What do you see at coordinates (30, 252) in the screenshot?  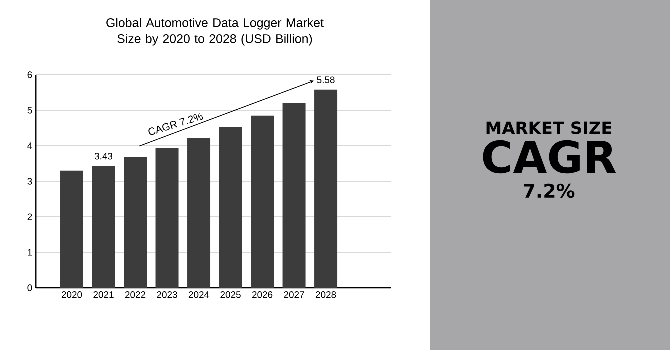 I see `y-tick-label: 1` at bounding box center [30, 252].